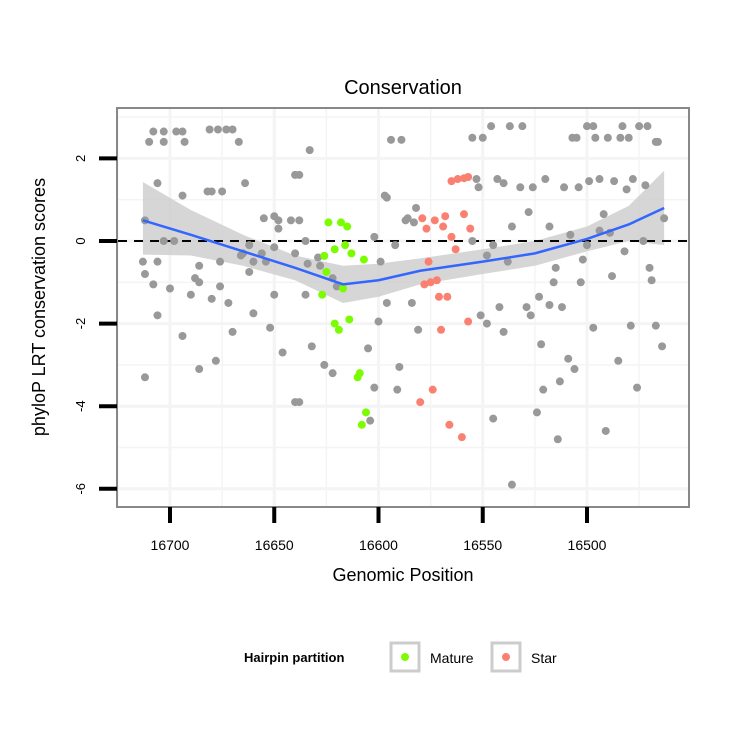 Image resolution: width=750 pixels, height=750 pixels. What do you see at coordinates (378, 545) in the screenshot?
I see `x-tick-label: 16600` at bounding box center [378, 545].